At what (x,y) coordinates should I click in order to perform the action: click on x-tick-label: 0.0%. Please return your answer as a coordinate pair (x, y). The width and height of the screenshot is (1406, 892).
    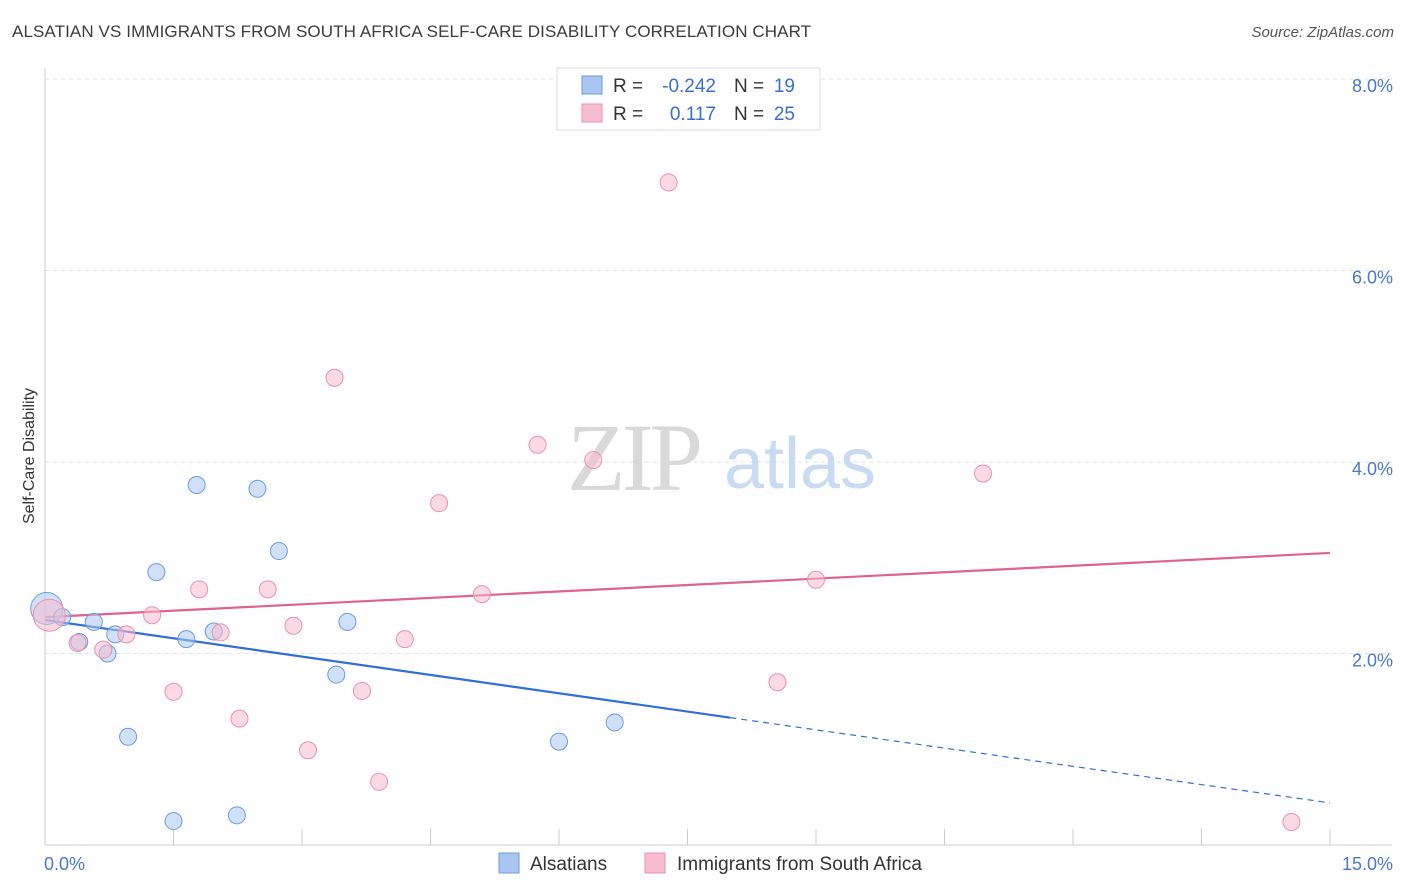
    Looking at the image, I should click on (64, 864).